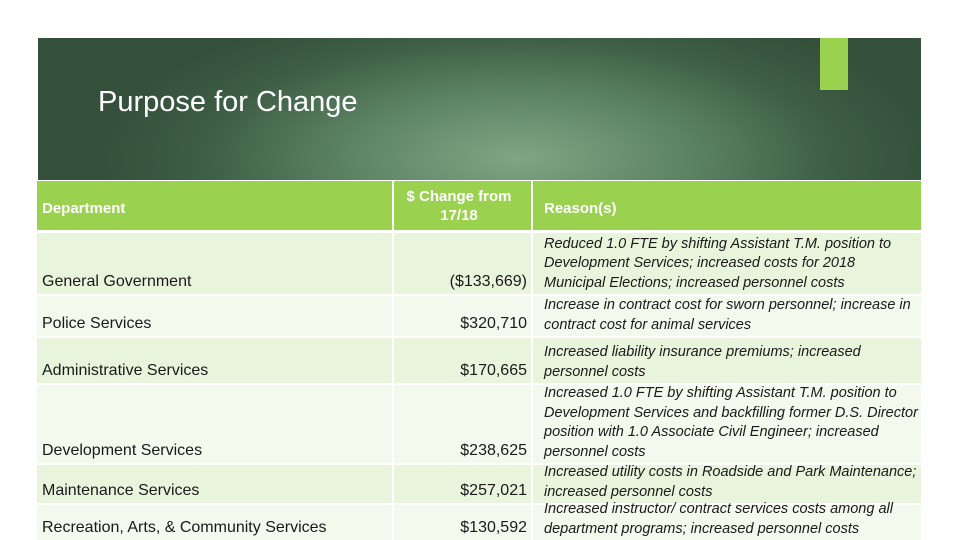 The image size is (960, 540). Describe the element at coordinates (493, 370) in the screenshot. I see `row-change: $170,665` at that location.